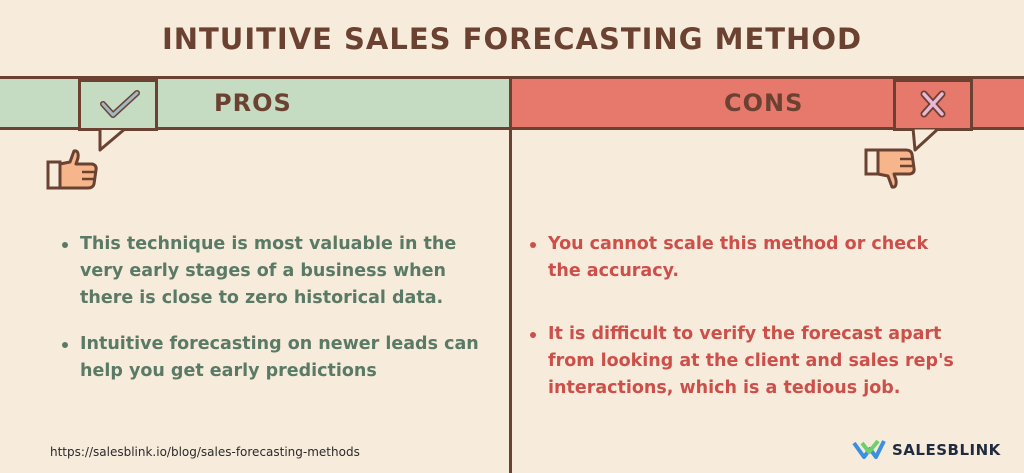 The image size is (1024, 473). I want to click on cons-label: CONS, so click(764, 103).